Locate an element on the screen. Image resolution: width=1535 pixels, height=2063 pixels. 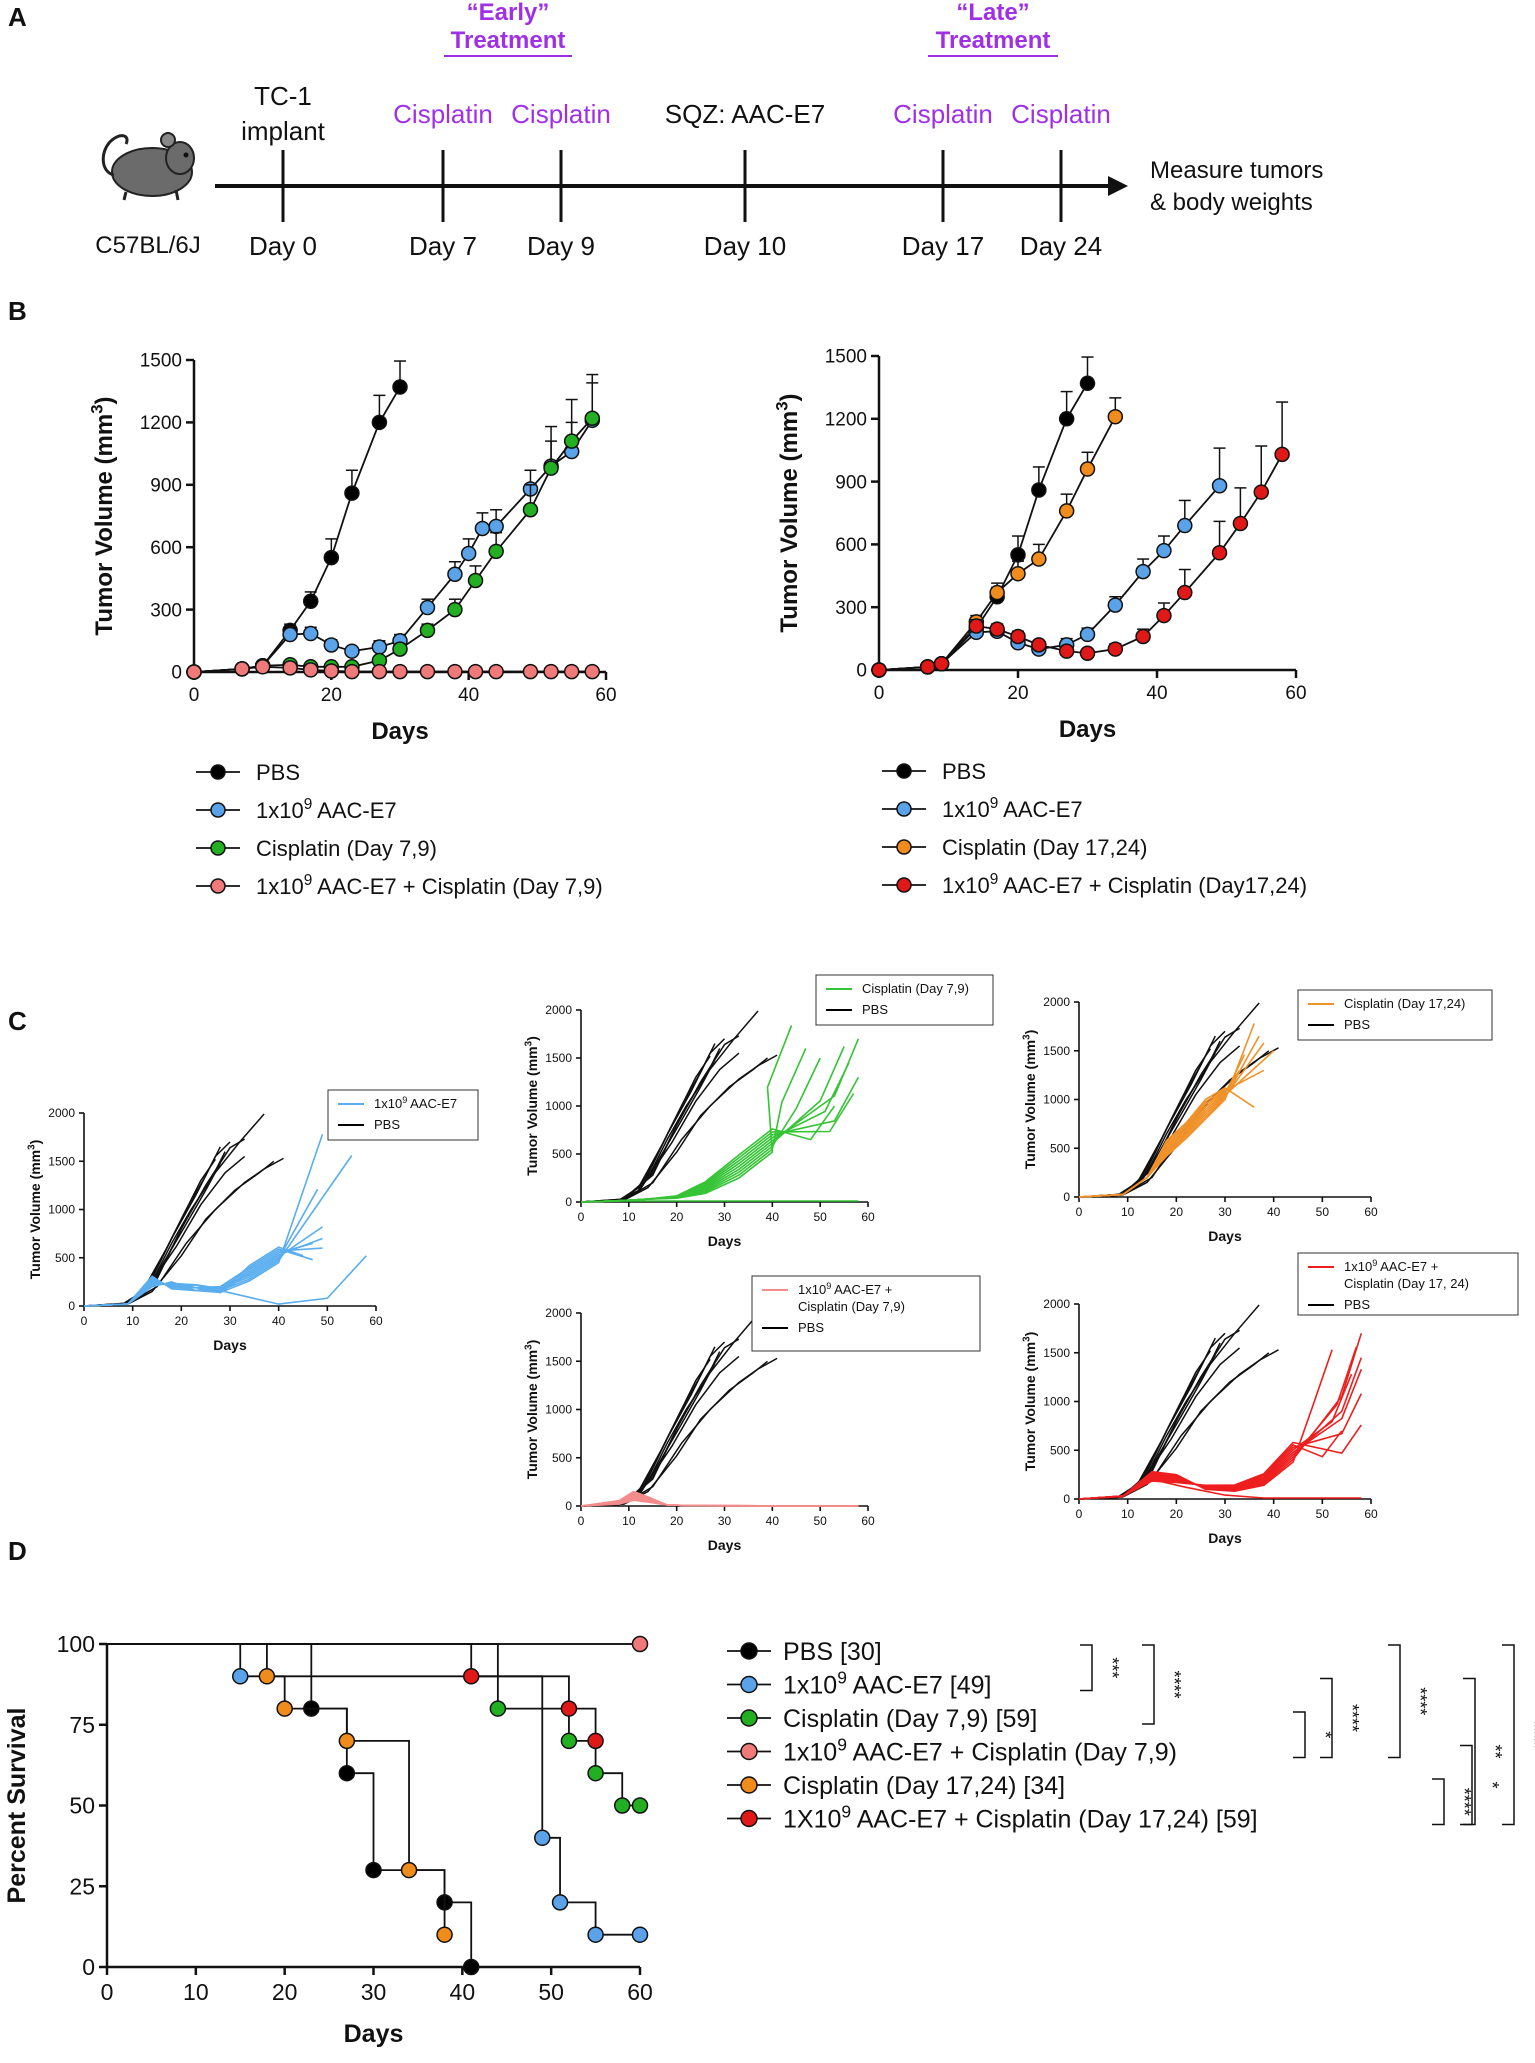
y-tick-label: 2000 is located at coordinates (1056, 1304).